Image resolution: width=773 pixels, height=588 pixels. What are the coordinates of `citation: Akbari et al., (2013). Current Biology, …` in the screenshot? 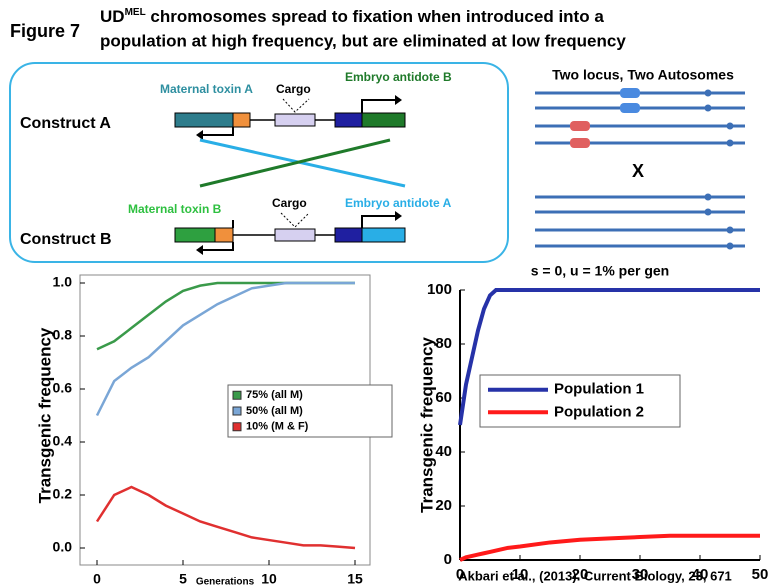 It's located at (595, 575).